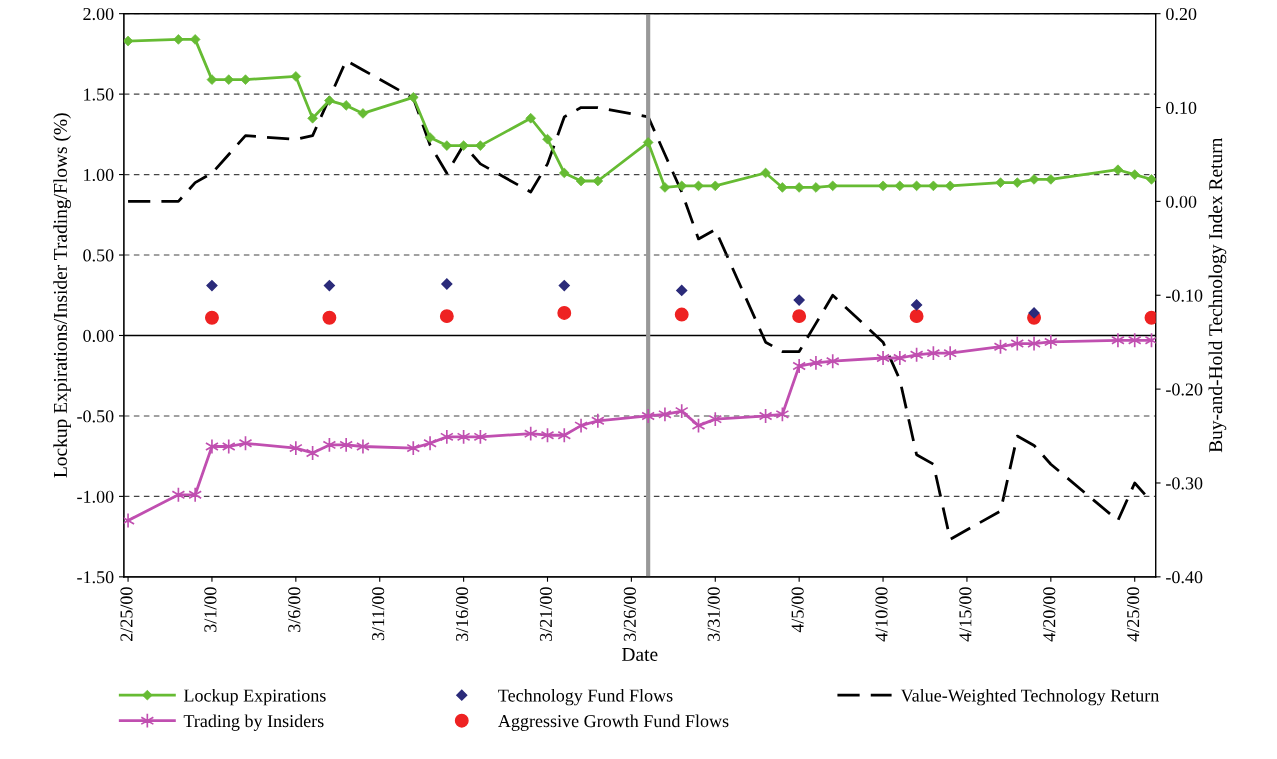 Image resolution: width=1277 pixels, height=759 pixels. What do you see at coordinates (546, 614) in the screenshot?
I see `x-tick-label: 3/21/00` at bounding box center [546, 614].